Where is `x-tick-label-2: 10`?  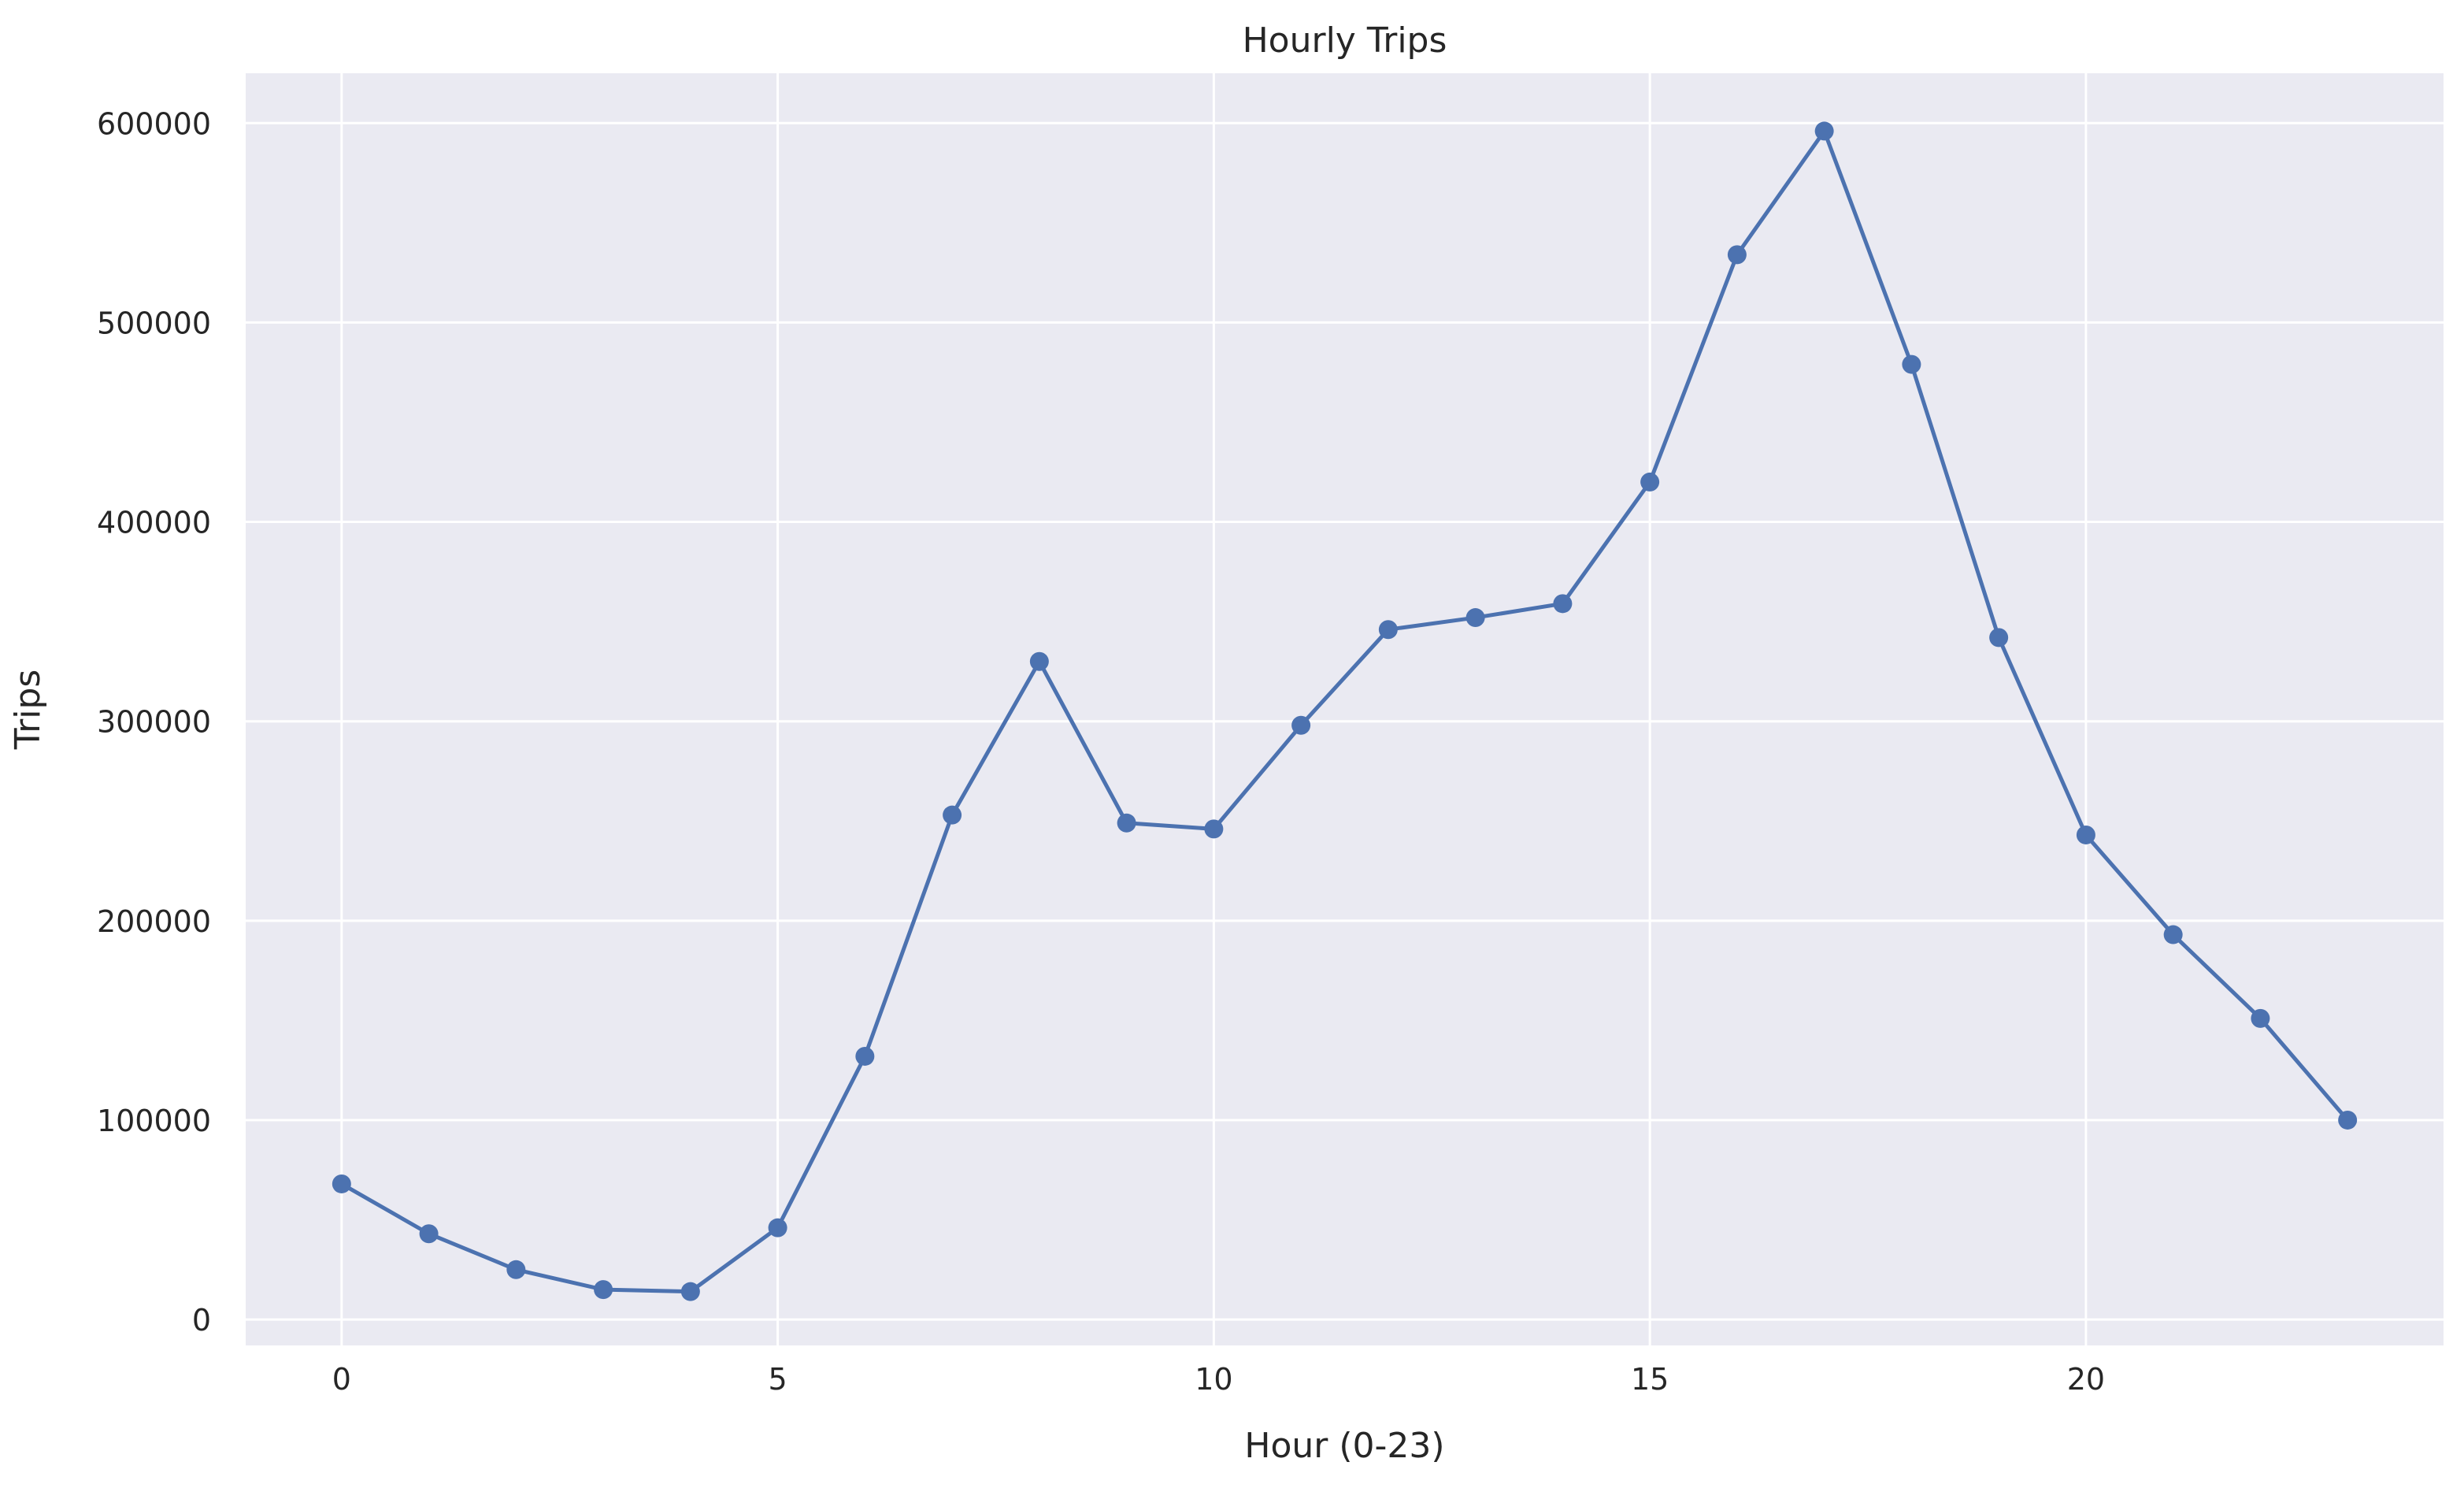 x-tick-label-2: 10 is located at coordinates (1213, 1379).